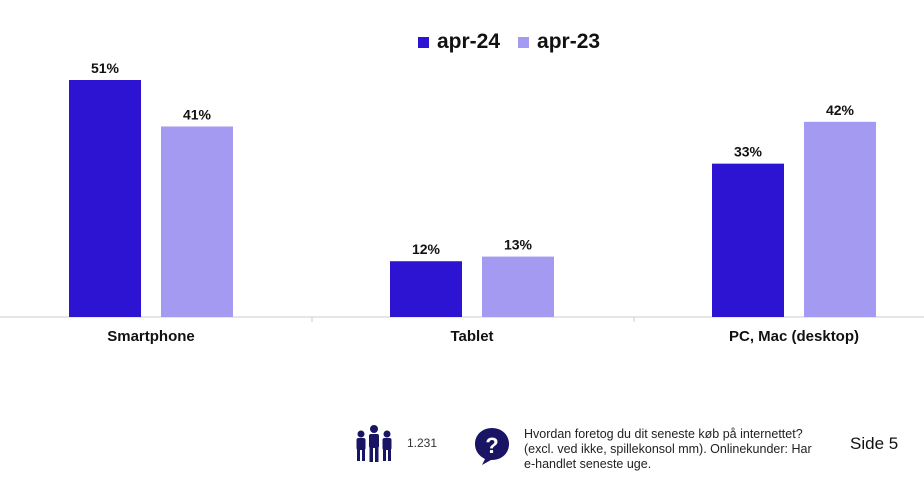 This screenshot has width=924, height=481. Describe the element at coordinates (423, 42) in the screenshot. I see `legend-swatch-apr24` at that location.